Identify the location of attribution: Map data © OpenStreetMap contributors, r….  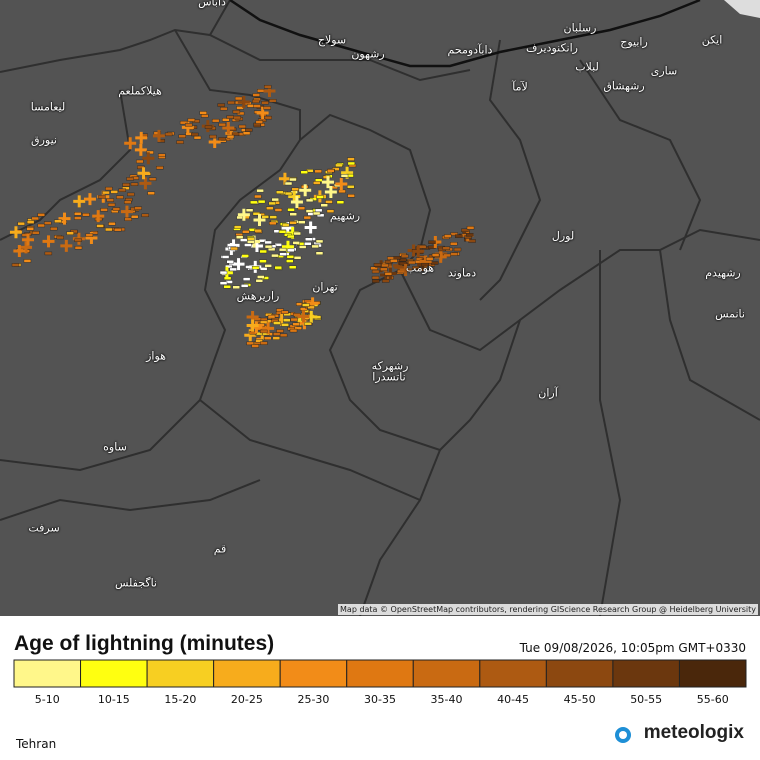
(548, 609).